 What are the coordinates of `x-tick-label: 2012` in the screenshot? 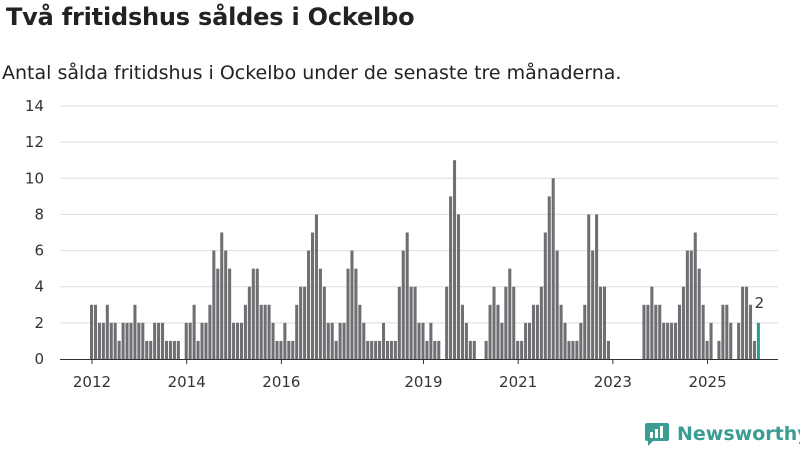 It's located at (92, 382).